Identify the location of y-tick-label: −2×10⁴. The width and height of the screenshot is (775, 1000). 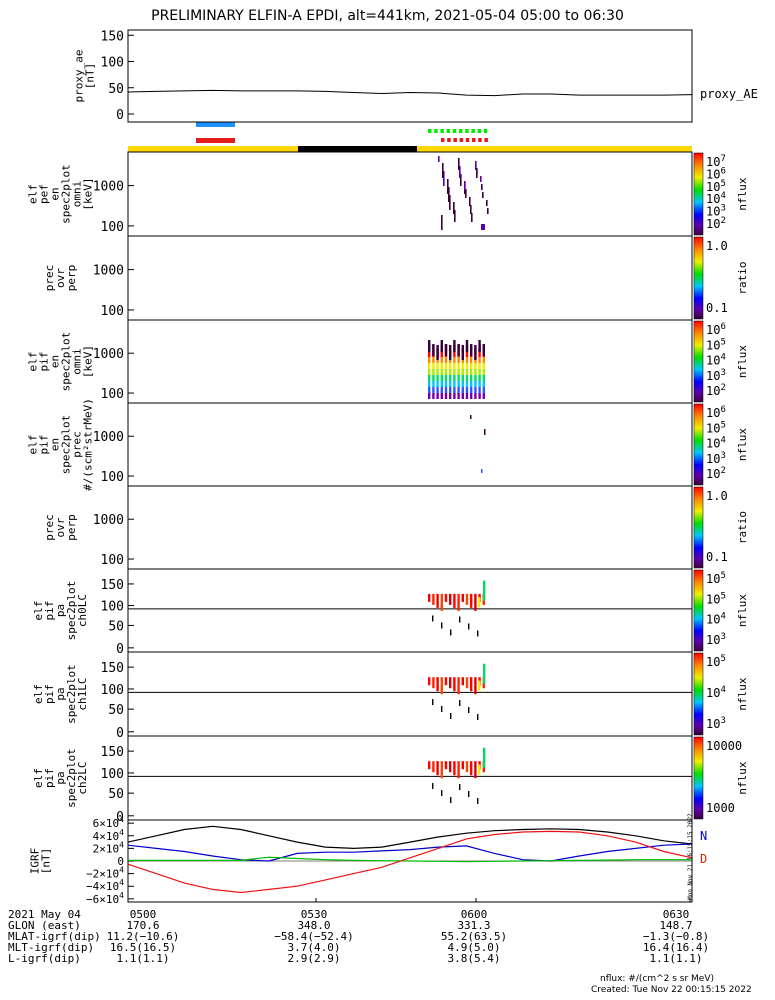
(105, 873).